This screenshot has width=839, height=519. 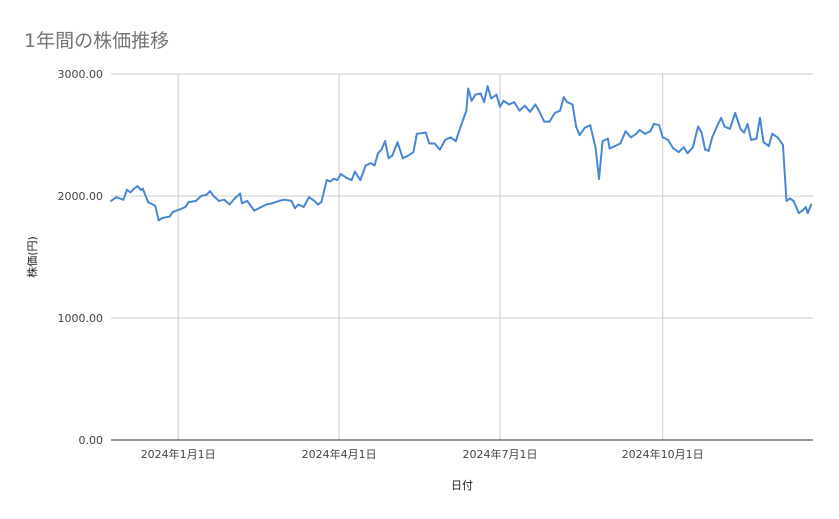 I want to click on x-tick-label-0: 2024年1月1日, so click(x=178, y=454).